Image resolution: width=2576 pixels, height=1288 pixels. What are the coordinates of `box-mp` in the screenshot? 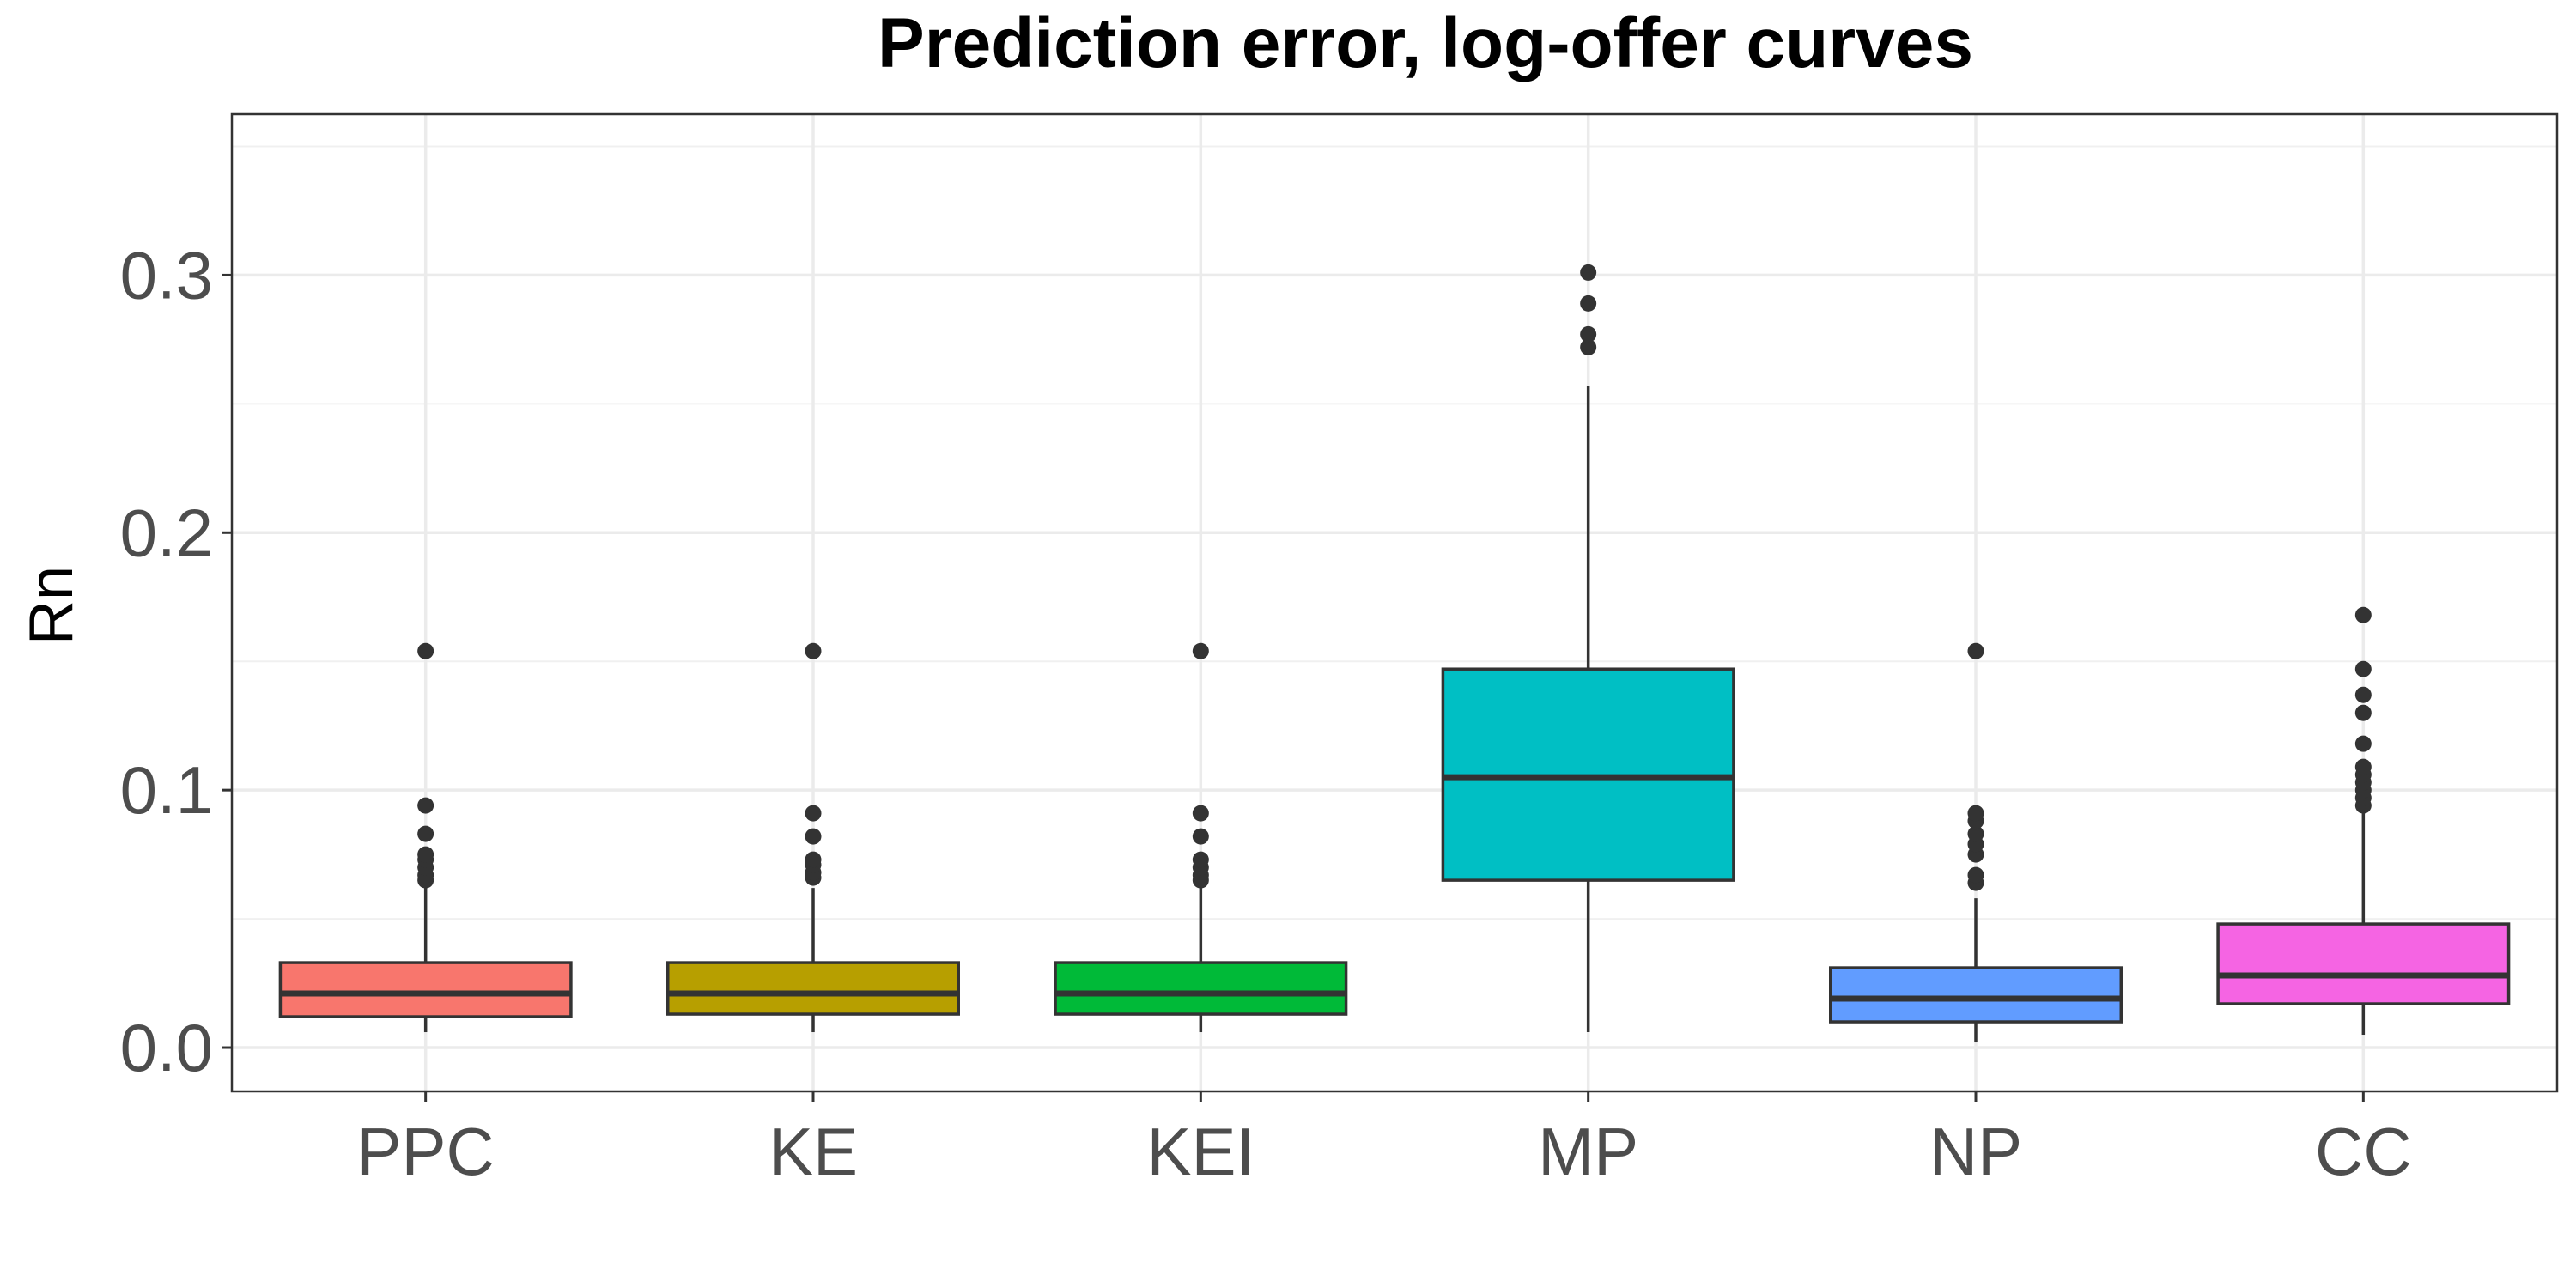 It's located at (1588, 649).